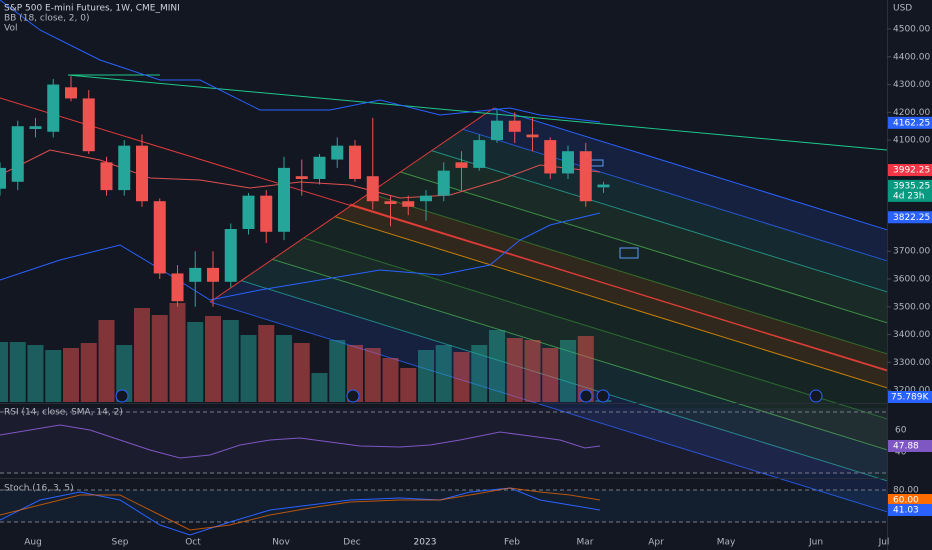 This screenshot has height=550, width=932. What do you see at coordinates (351, 543) in the screenshot?
I see `x-tick-label: Dec` at bounding box center [351, 543].